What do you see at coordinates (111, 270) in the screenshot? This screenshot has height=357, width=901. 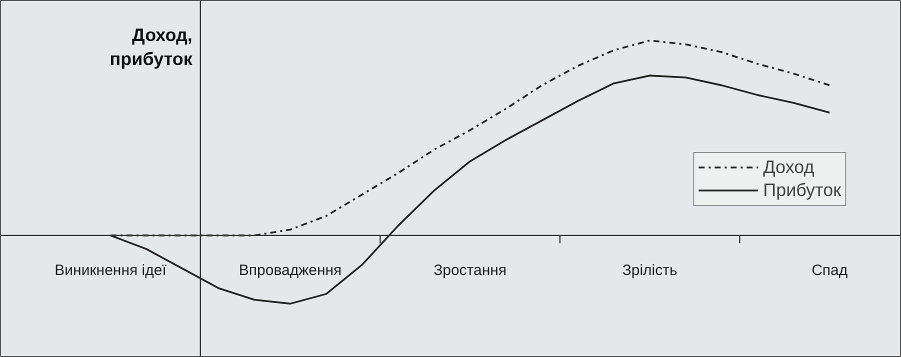 I see `x-tick-label: Виникнення ідеї` at bounding box center [111, 270].